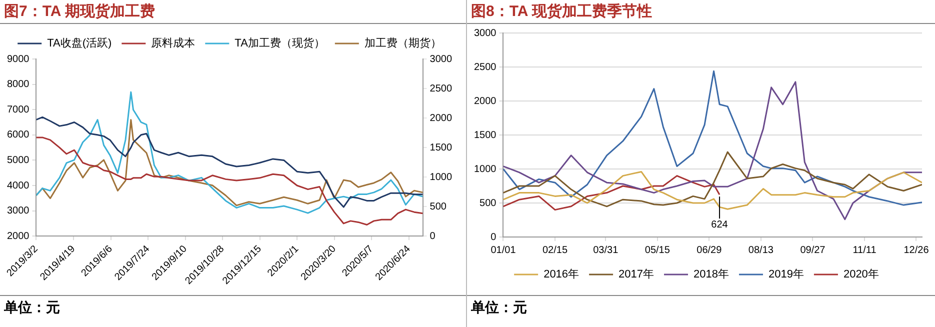 The image size is (935, 327). I want to click on y2-tick-label: 2000, so click(441, 118).